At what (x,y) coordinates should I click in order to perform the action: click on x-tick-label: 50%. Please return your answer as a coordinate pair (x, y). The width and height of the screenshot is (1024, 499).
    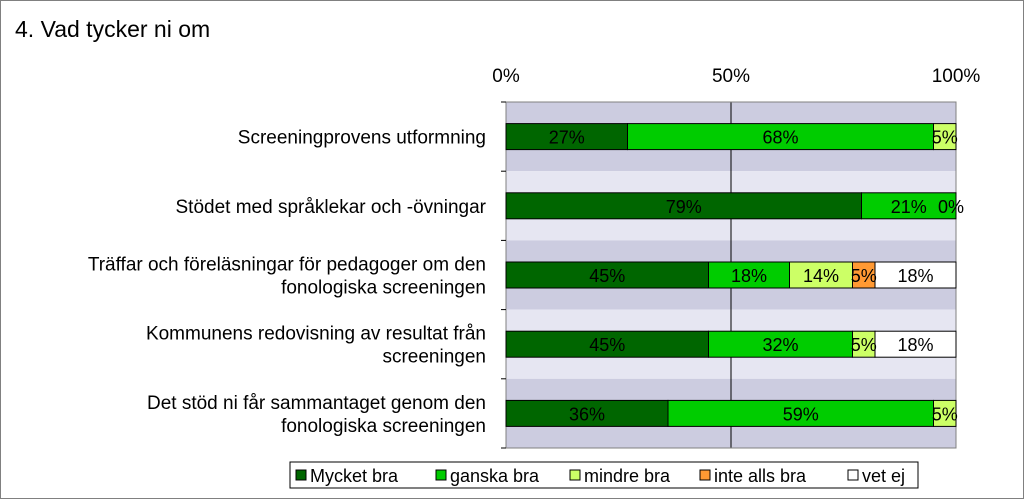
    Looking at the image, I should click on (731, 76).